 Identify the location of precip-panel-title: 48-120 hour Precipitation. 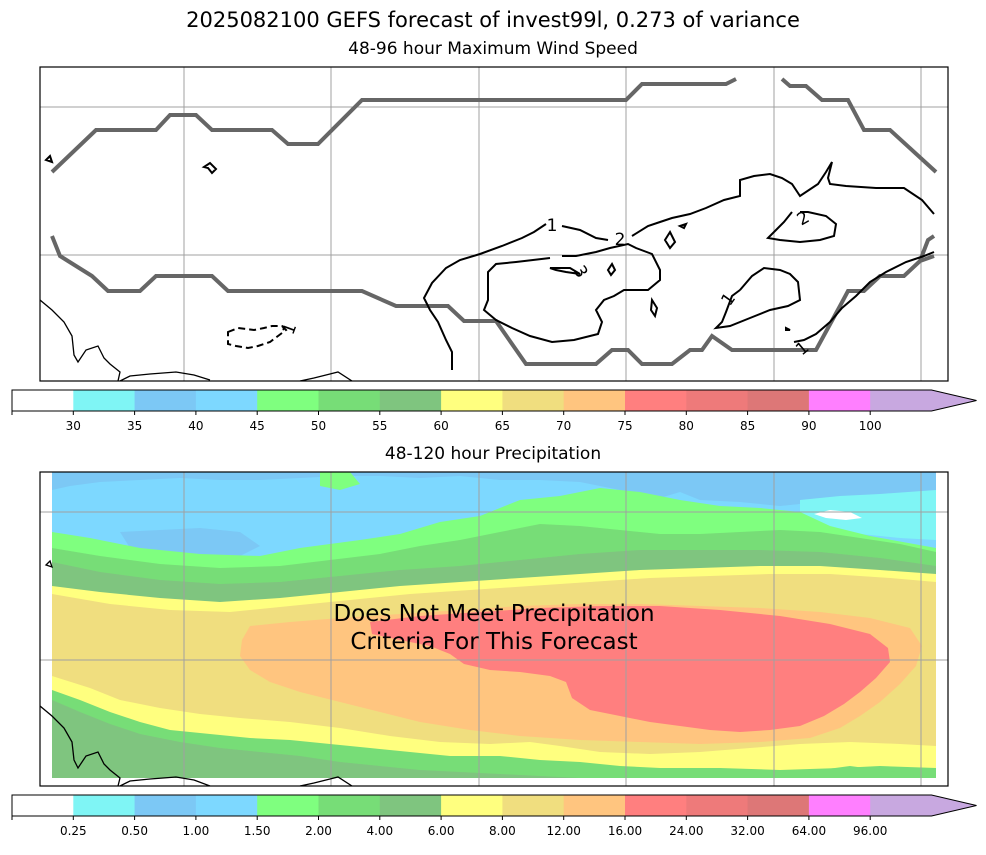
(493, 454).